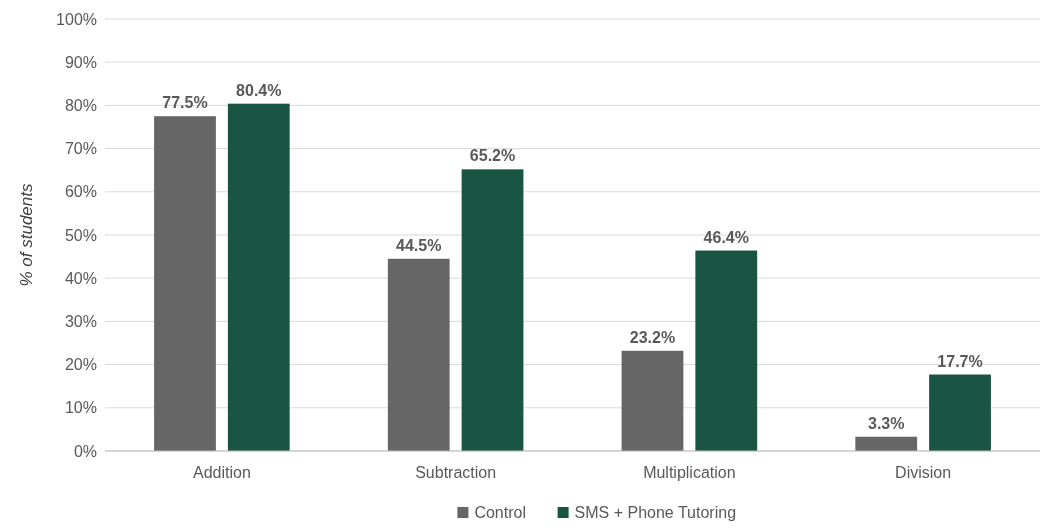 The image size is (1054, 529). Describe the element at coordinates (492, 156) in the screenshot. I see `data-label: 65.2%` at that location.